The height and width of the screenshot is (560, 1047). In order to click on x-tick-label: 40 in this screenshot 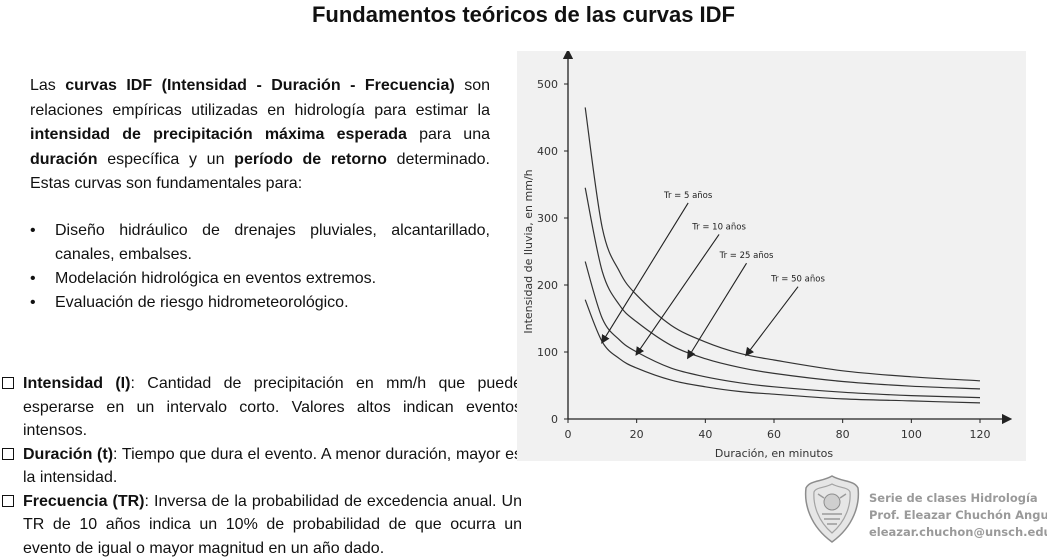, I will do `click(705, 434)`.